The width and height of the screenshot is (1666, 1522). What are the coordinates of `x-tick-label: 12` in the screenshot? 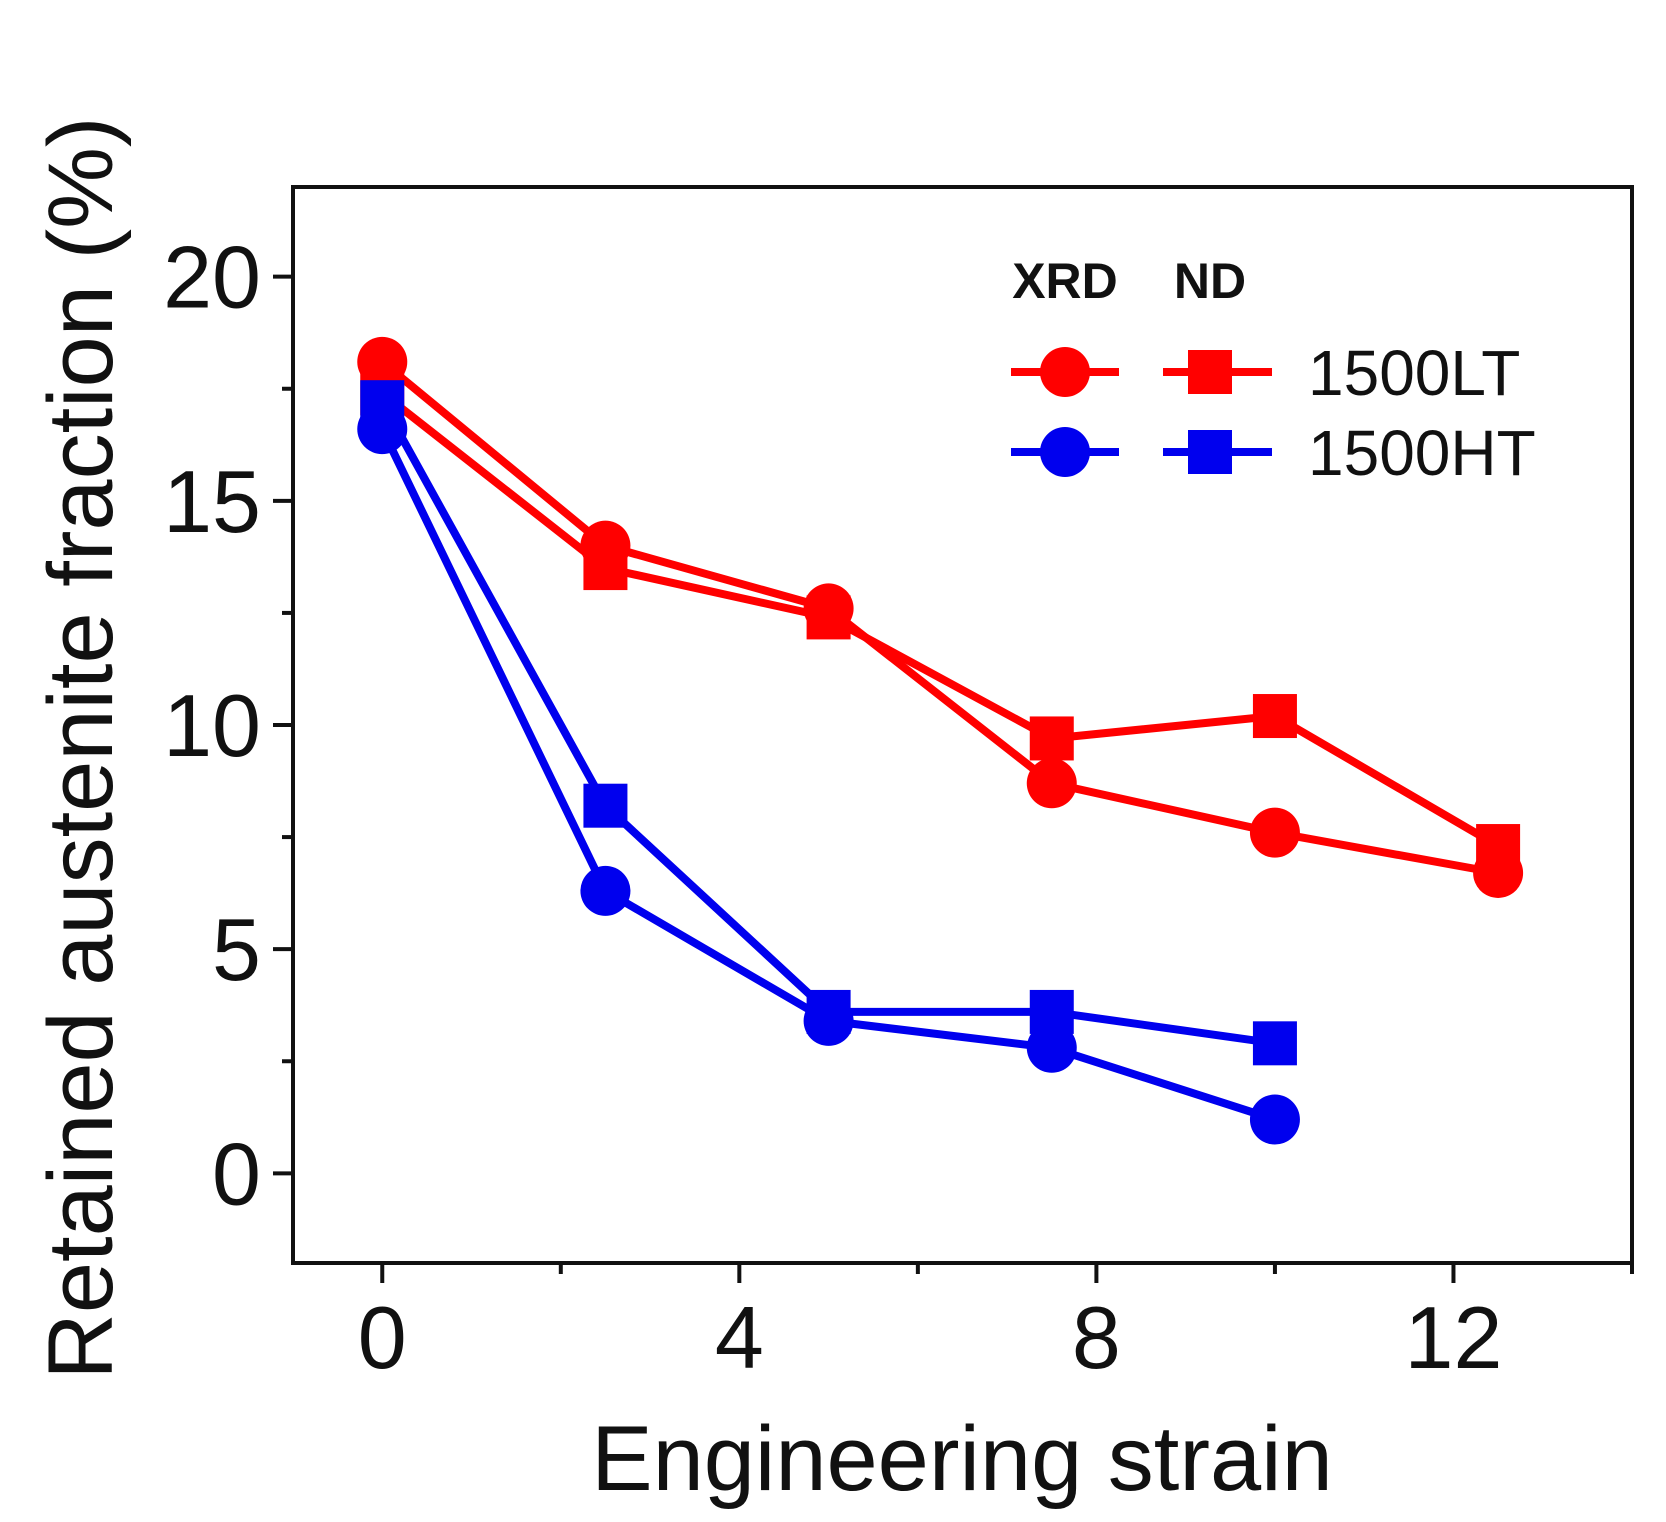 It's located at (1454, 1337).